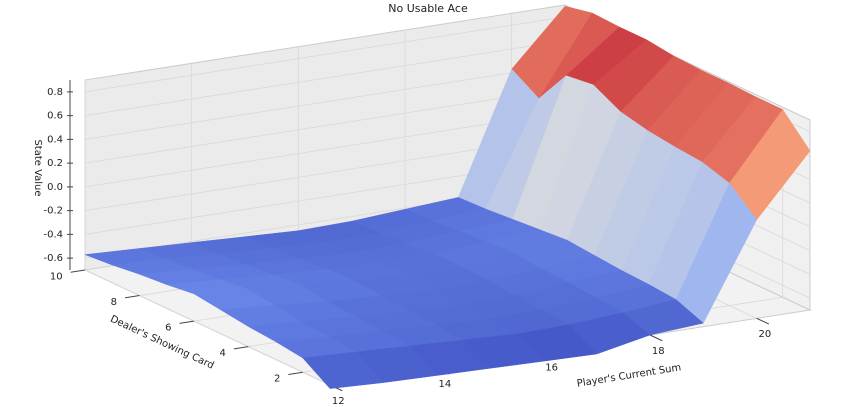 This screenshot has height=407, width=852. I want to click on x-axis-label: Player's Current Sum, so click(629, 375).